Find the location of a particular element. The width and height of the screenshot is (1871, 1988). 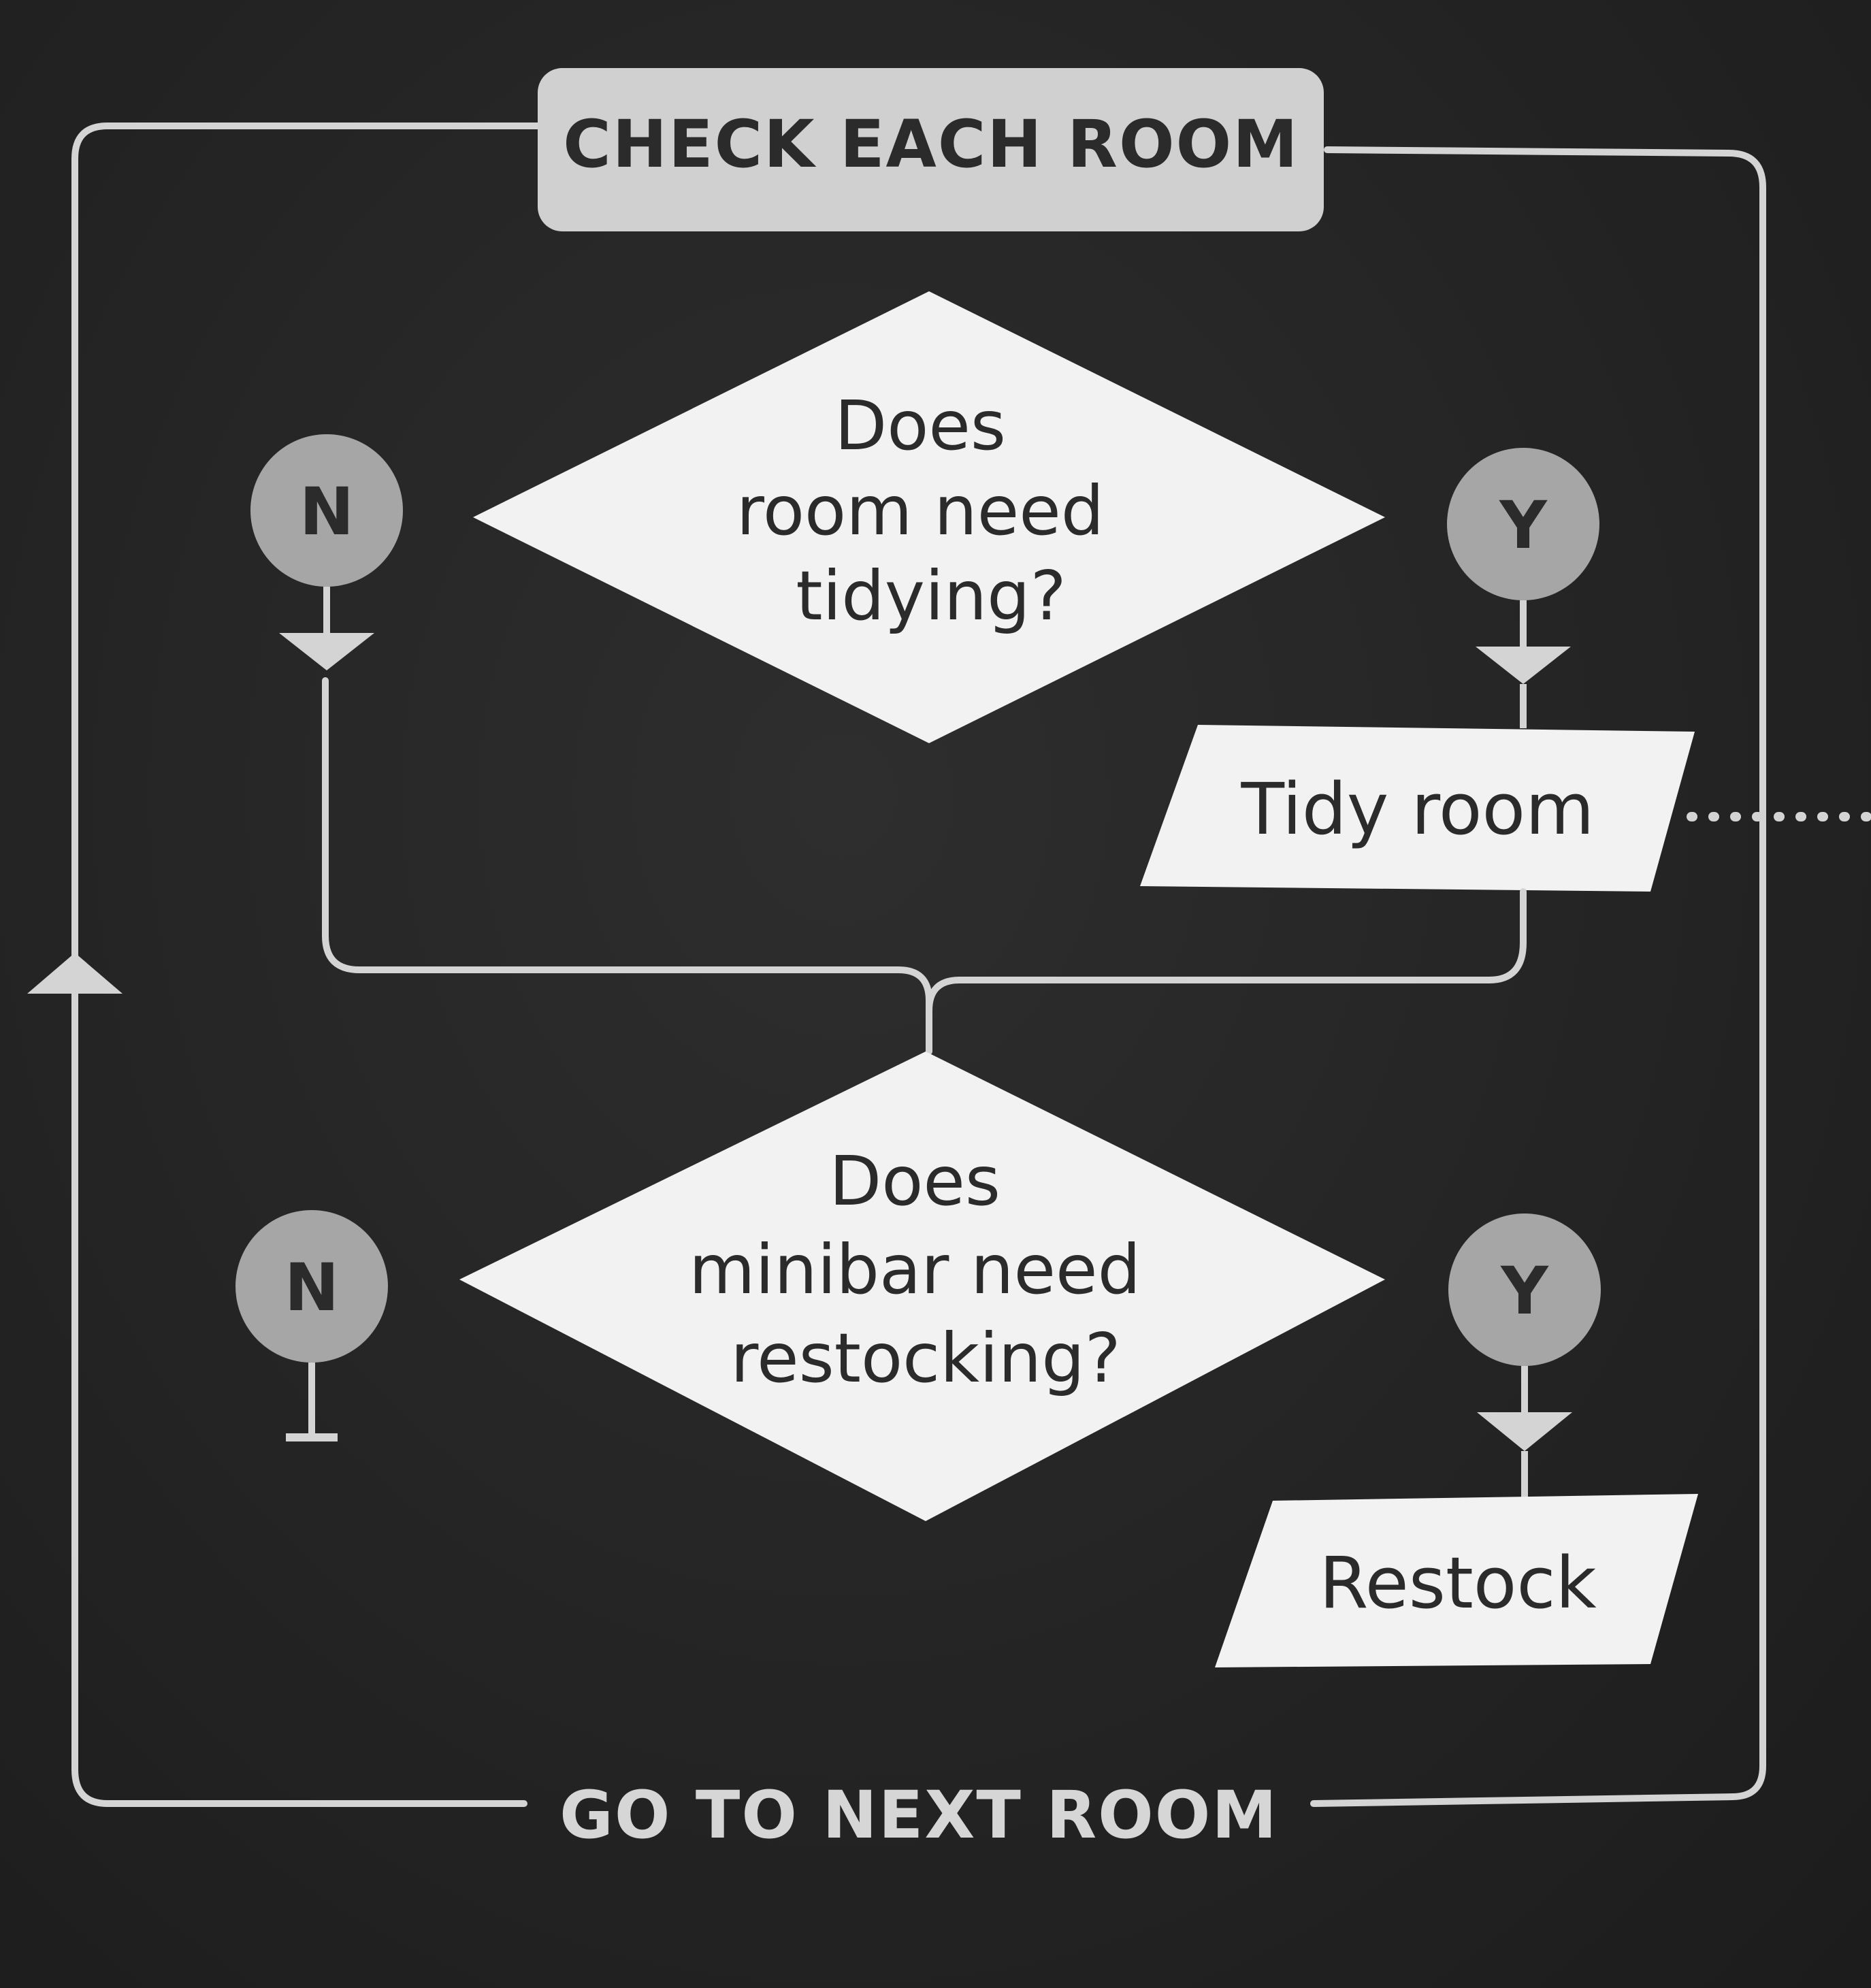

action-tidy-room-box is located at coordinates (1417, 808).